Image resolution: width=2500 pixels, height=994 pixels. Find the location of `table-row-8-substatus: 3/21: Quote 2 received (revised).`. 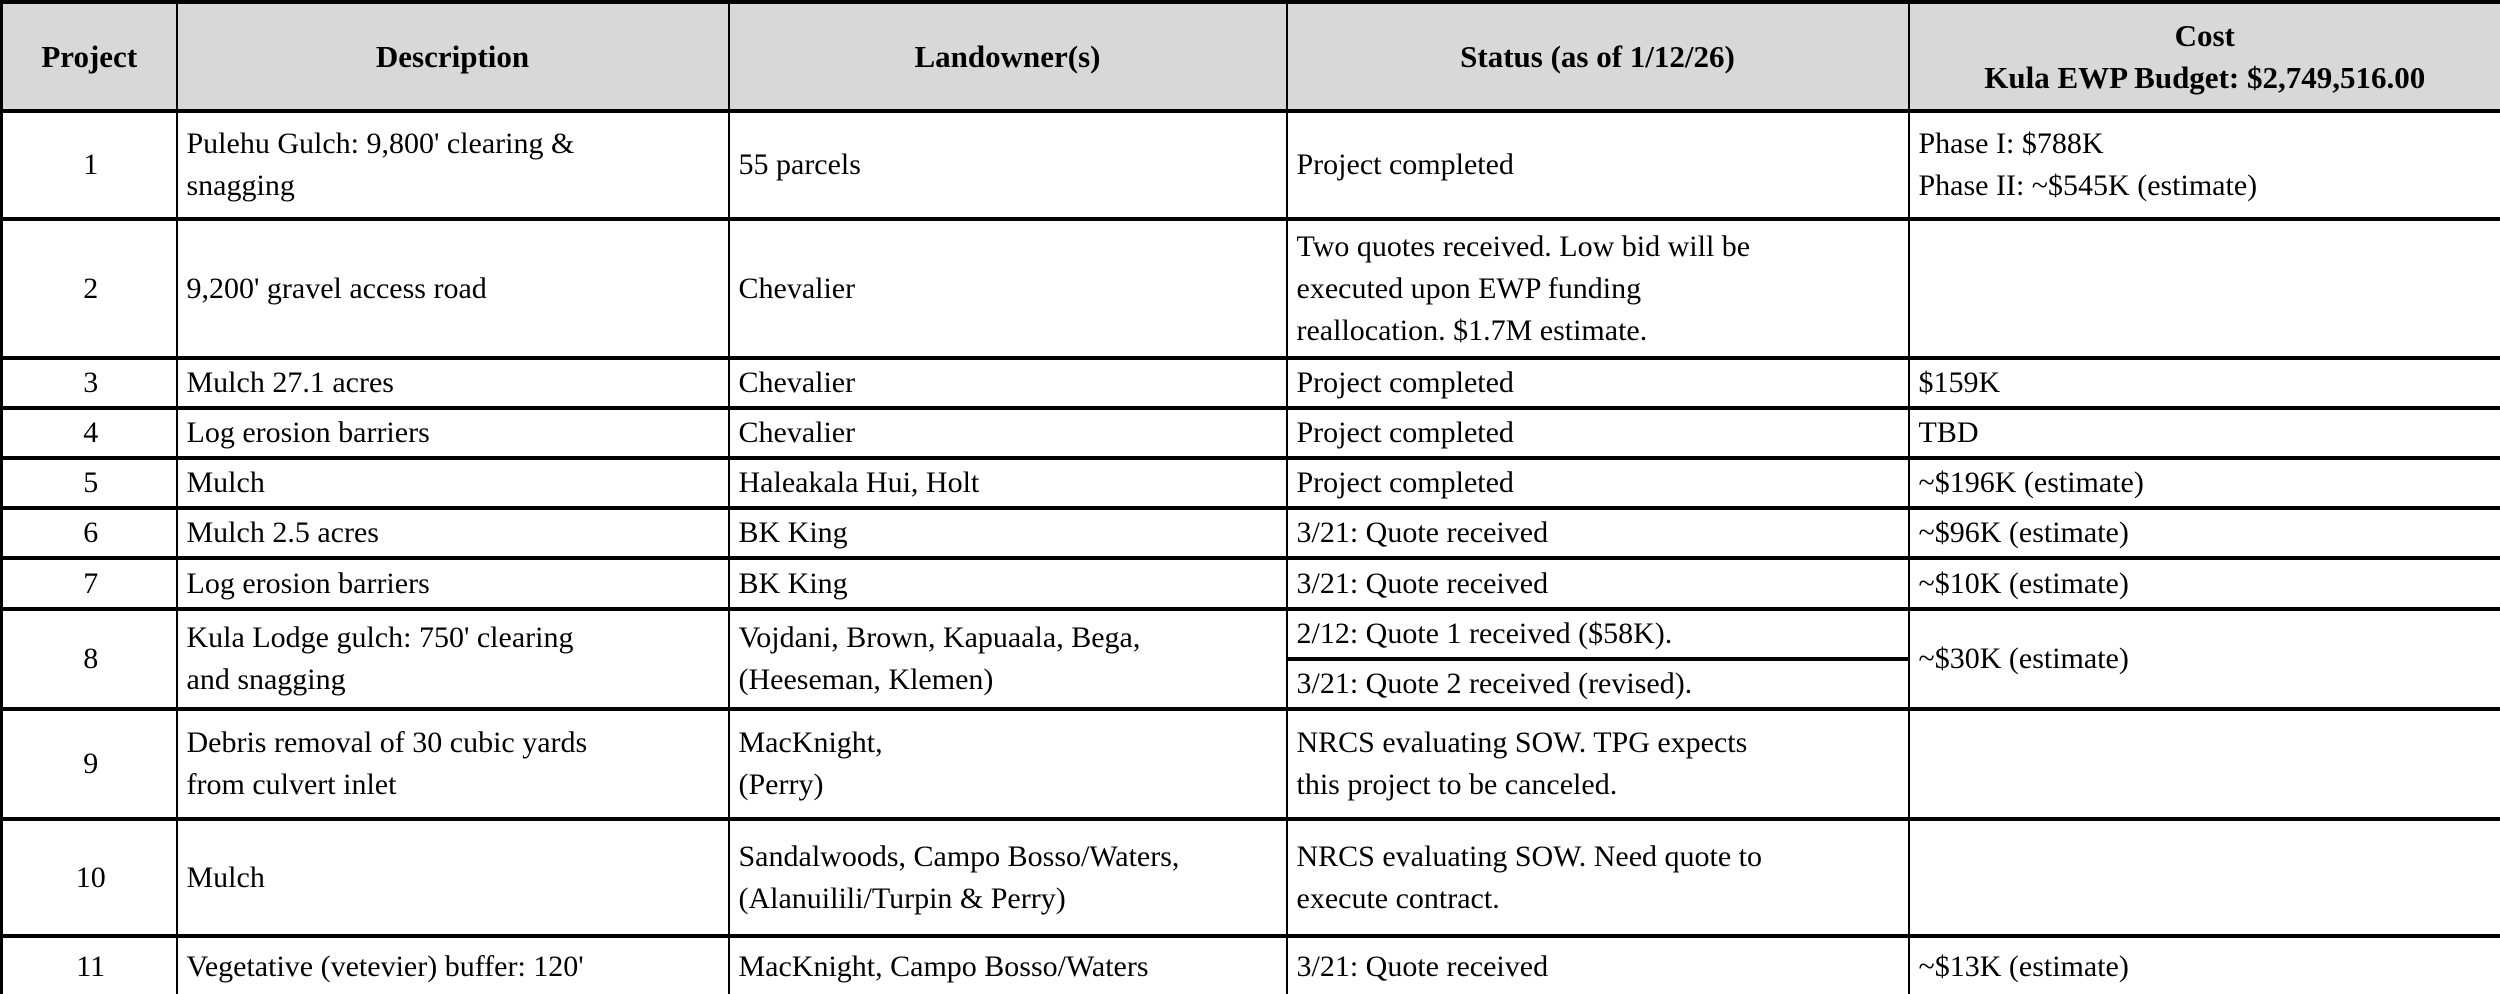

table-row-8-substatus: 3/21: Quote 2 received (revised). is located at coordinates (1251, 684).